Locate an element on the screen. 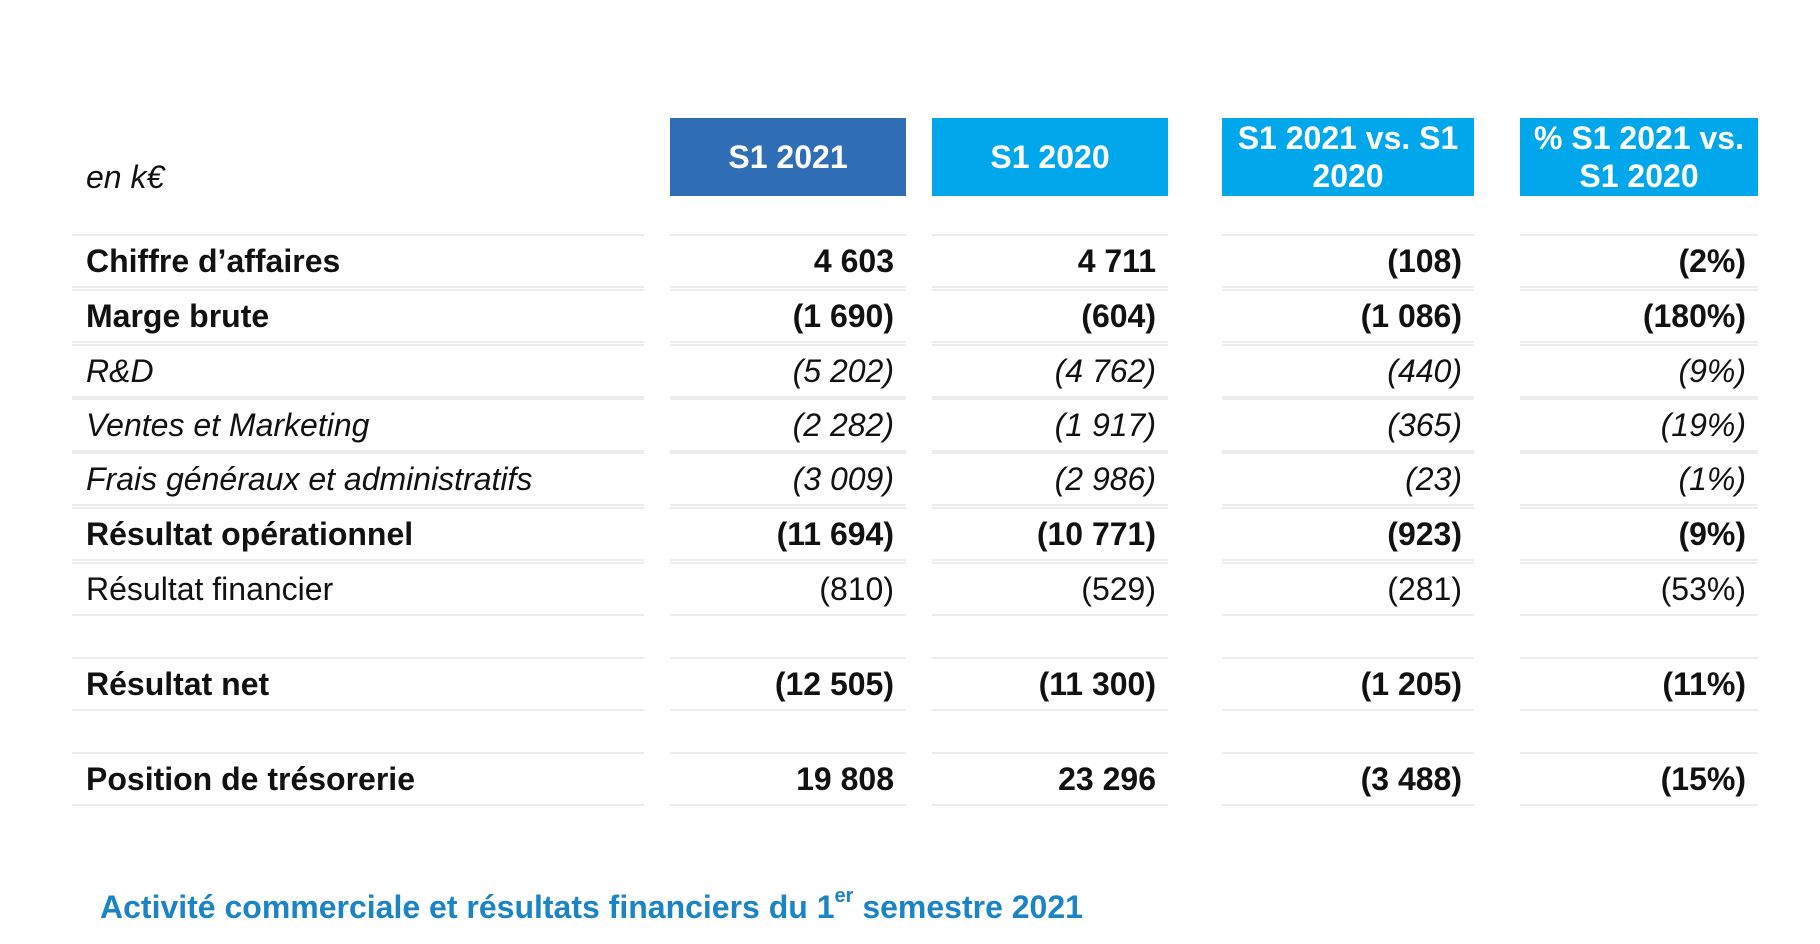 This screenshot has height=944, width=1820. cell-percent-variation: (180%) is located at coordinates (1639, 316).